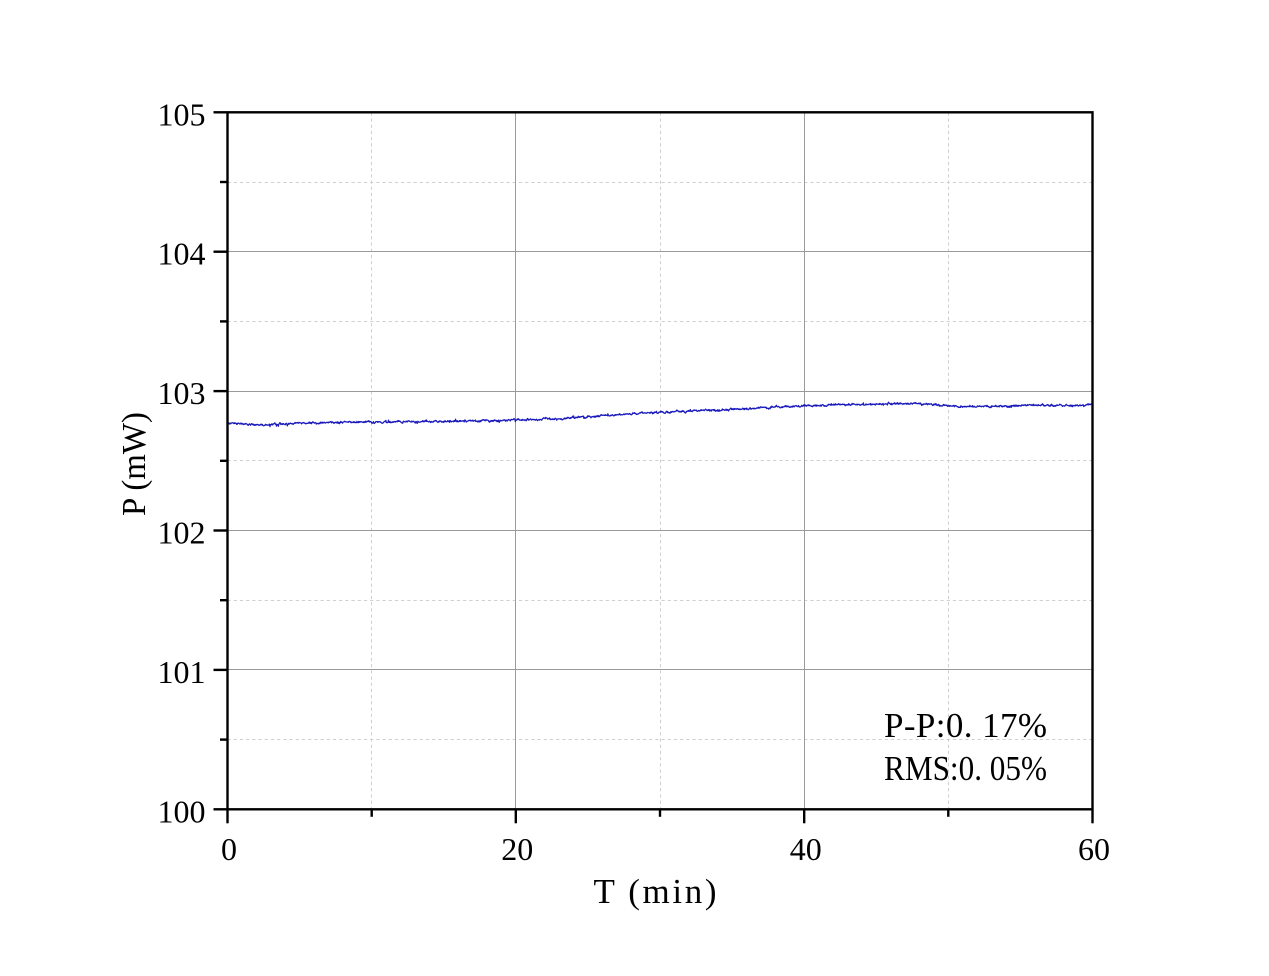  What do you see at coordinates (965, 768) in the screenshot?
I see `svg-text: RMS:0. 05%` at bounding box center [965, 768].